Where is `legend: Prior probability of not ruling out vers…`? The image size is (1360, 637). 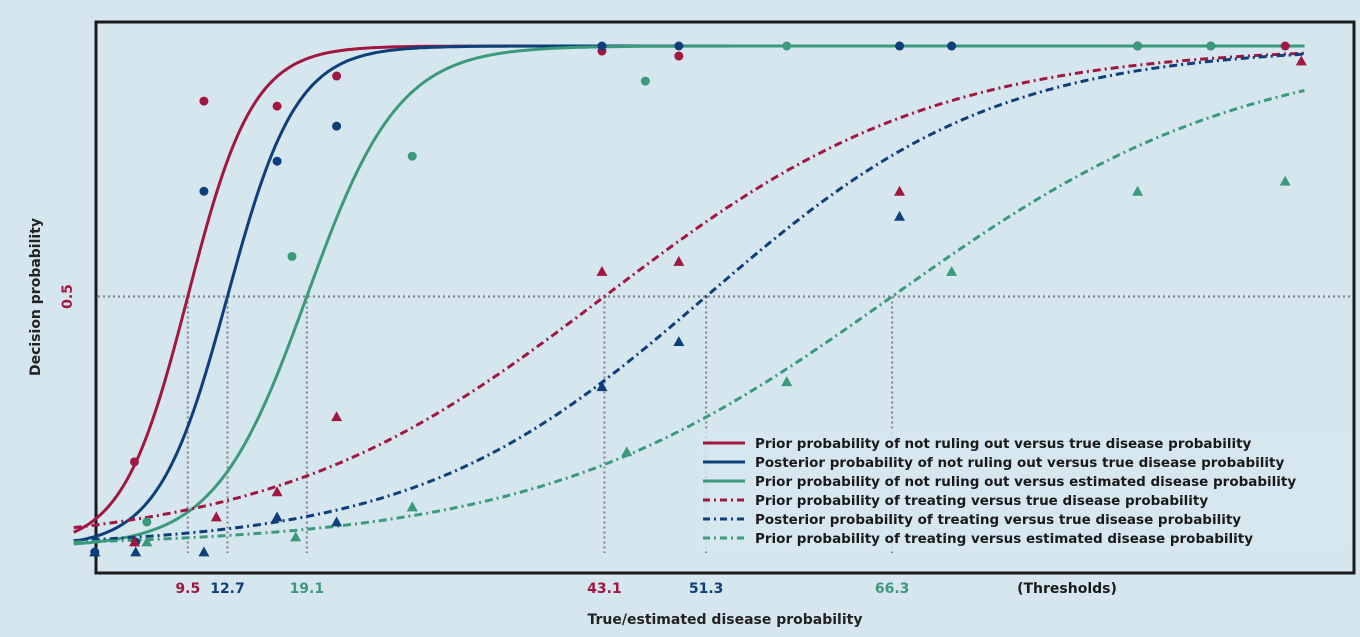 legend: Prior probability of not ruling out vers… is located at coordinates (1023, 491).